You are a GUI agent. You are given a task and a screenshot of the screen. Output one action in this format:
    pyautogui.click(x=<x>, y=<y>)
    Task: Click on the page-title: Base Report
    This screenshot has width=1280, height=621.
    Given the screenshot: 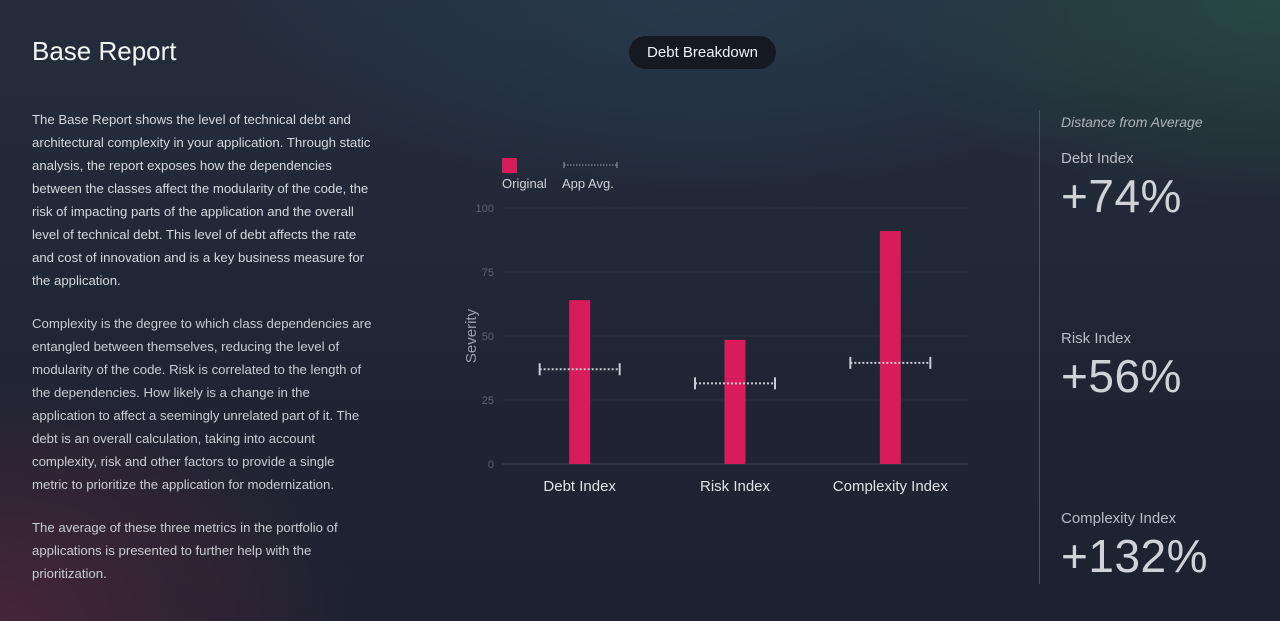 What is the action you would take?
    pyautogui.click(x=104, y=51)
    